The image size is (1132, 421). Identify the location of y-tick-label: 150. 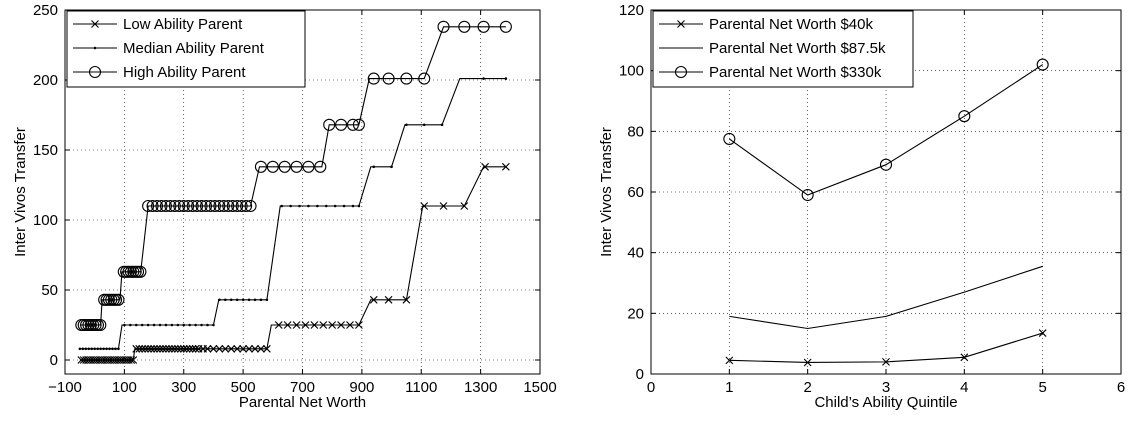
(45, 150).